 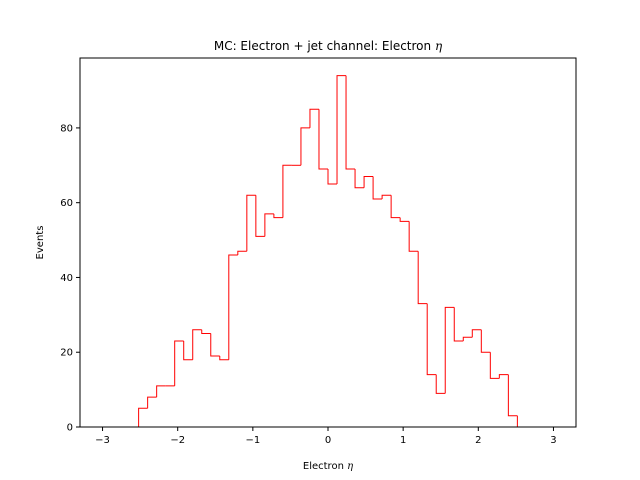 What do you see at coordinates (553, 440) in the screenshot?
I see `x-tick-label: 3` at bounding box center [553, 440].